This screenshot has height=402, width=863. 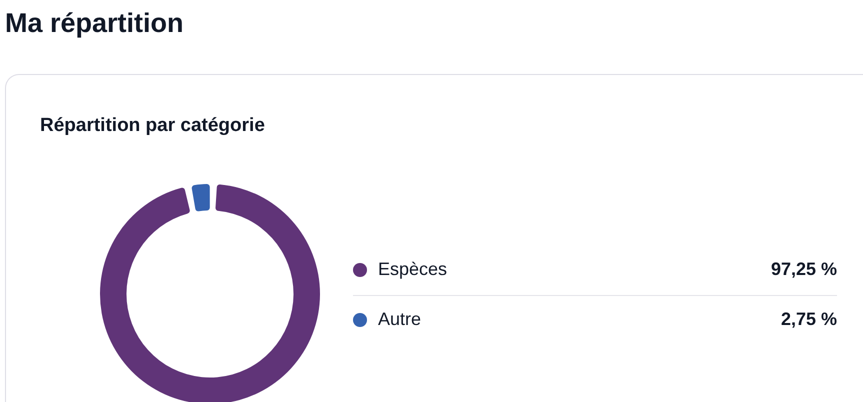 What do you see at coordinates (808, 318) in the screenshot?
I see `data-label: 2,75 %` at bounding box center [808, 318].